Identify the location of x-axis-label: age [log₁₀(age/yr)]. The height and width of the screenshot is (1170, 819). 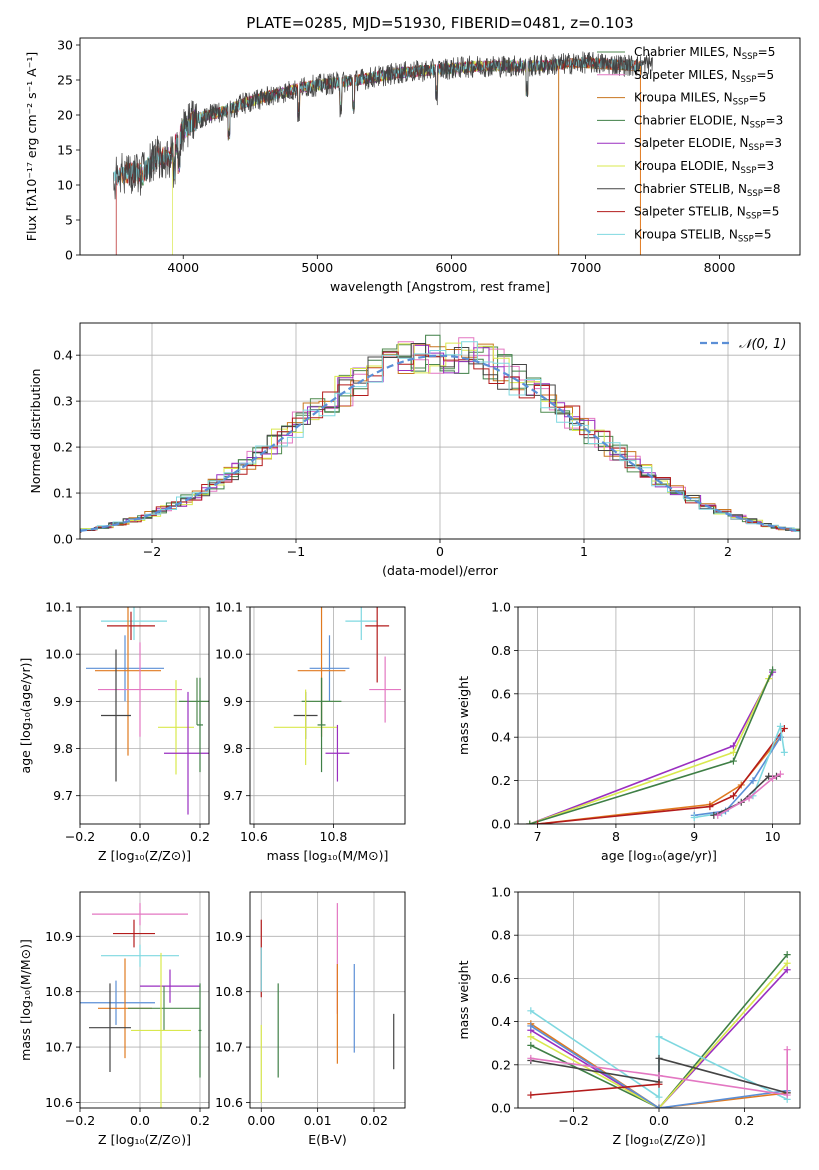
(659, 855).